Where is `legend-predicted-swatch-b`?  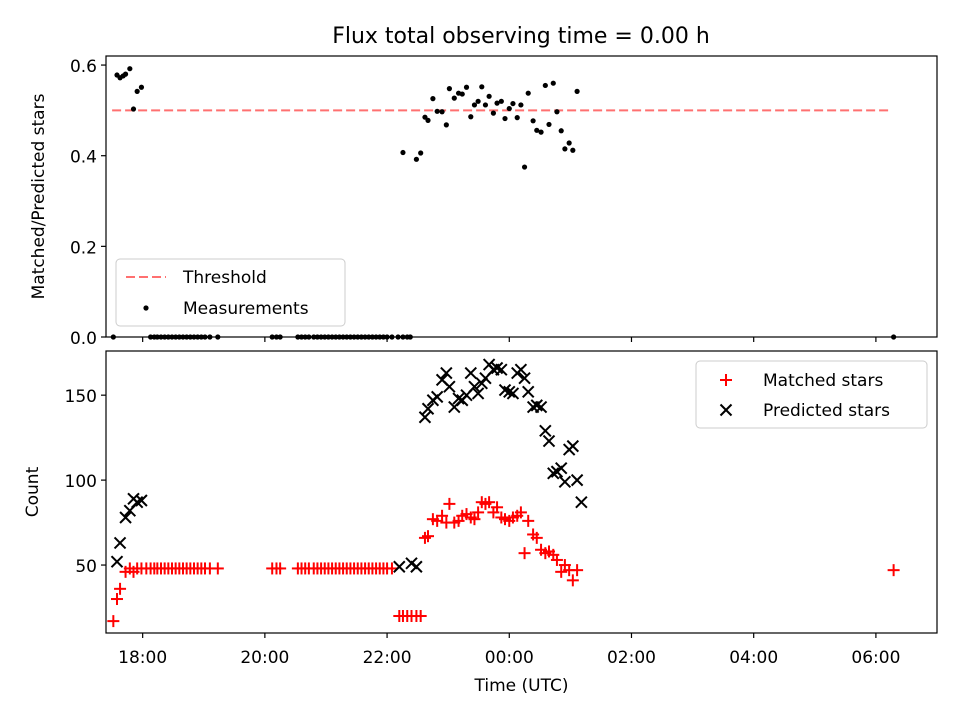 legend-predicted-swatch-b is located at coordinates (726, 410).